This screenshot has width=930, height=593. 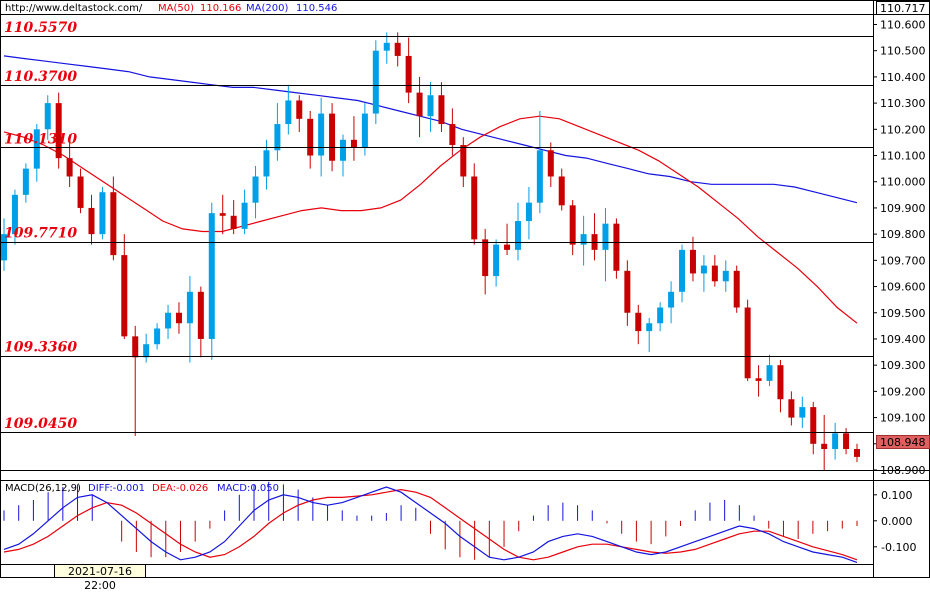 What do you see at coordinates (317, 8) in the screenshot?
I see `ma200-value: 110.546` at bounding box center [317, 8].